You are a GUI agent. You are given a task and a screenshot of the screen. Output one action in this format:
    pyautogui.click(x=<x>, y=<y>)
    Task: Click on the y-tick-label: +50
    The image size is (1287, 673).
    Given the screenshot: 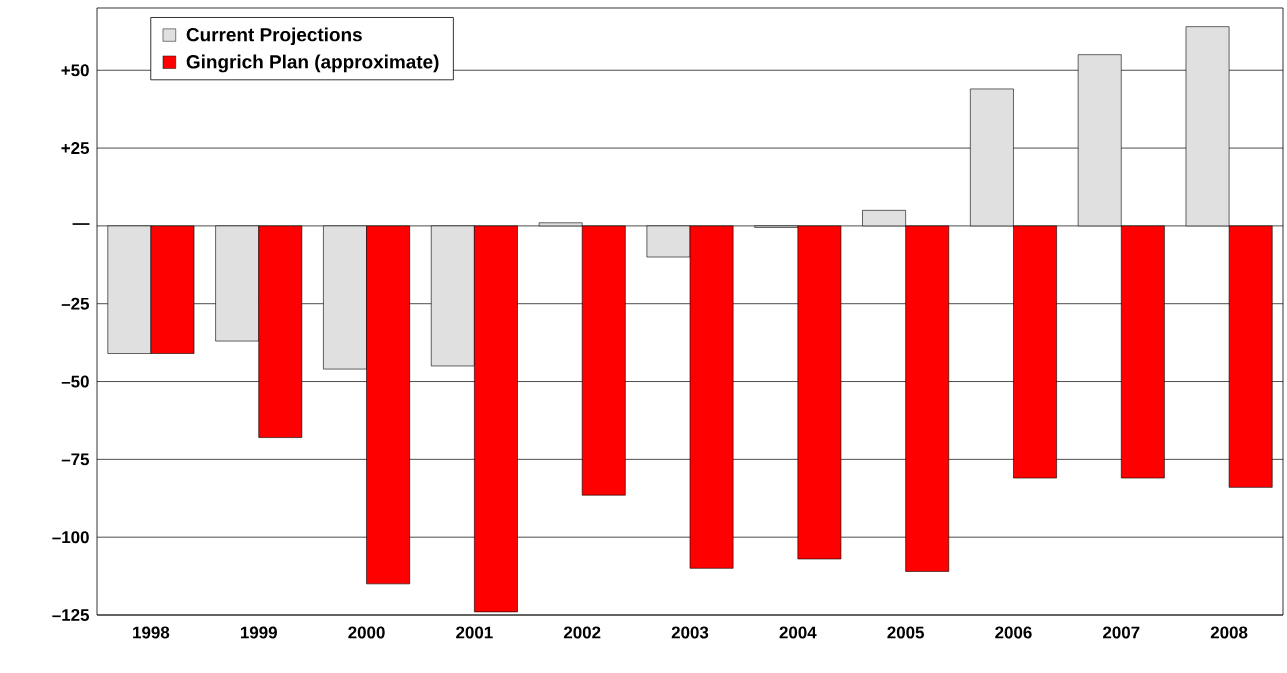 What is the action you would take?
    pyautogui.click(x=75, y=70)
    